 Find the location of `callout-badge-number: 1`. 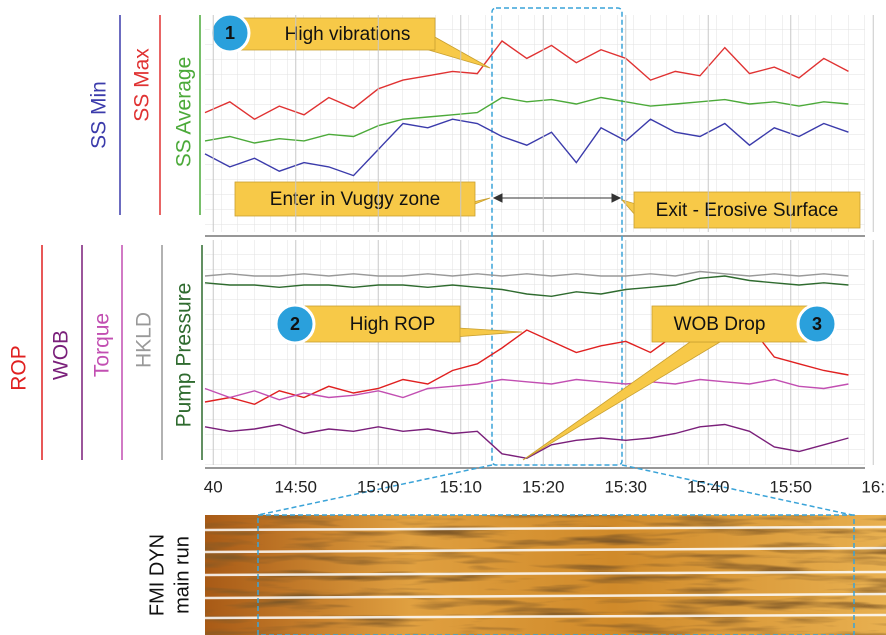

callout-badge-number: 1 is located at coordinates (230, 33).